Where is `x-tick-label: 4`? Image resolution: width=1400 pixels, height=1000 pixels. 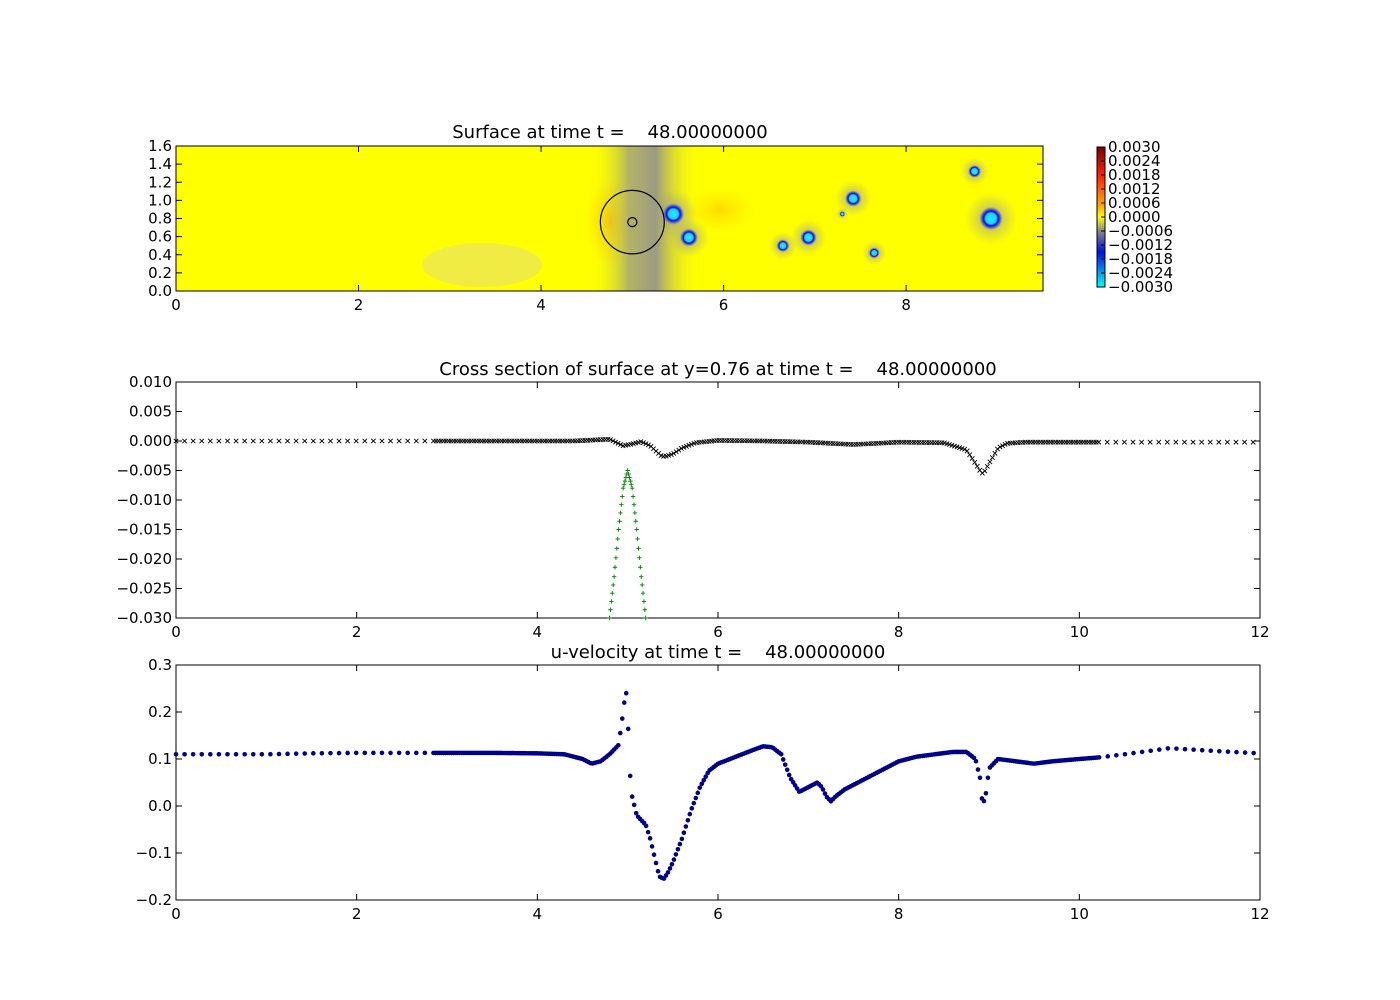
x-tick-label: 4 is located at coordinates (538, 914).